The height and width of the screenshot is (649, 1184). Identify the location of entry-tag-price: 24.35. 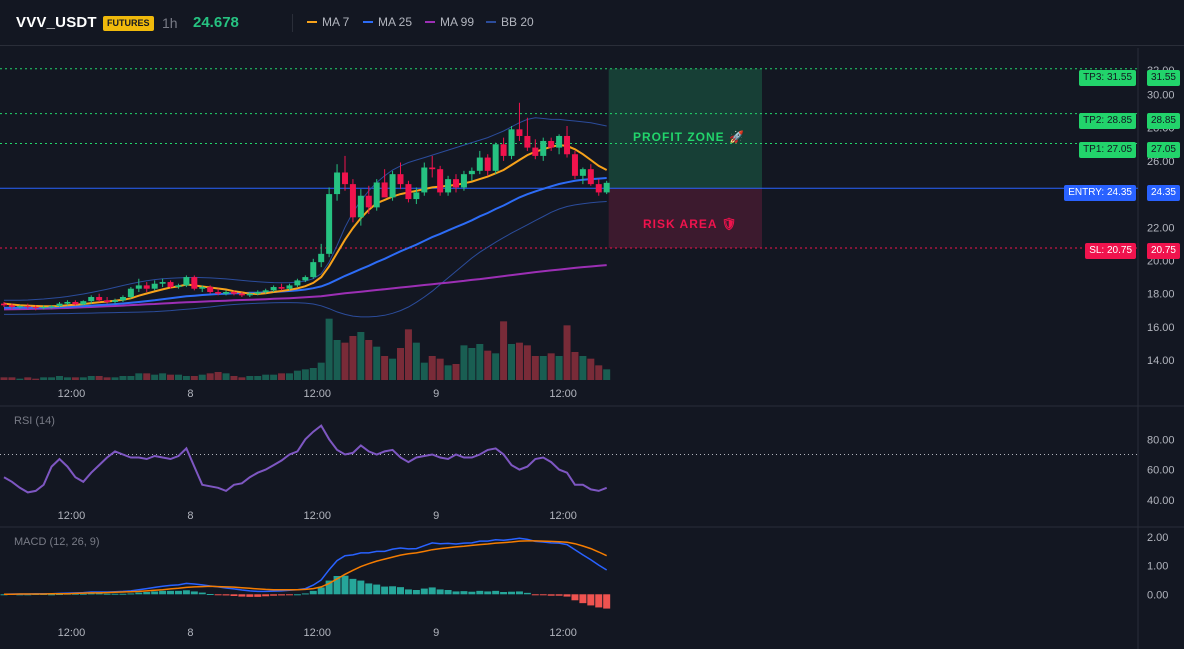
(1163, 192).